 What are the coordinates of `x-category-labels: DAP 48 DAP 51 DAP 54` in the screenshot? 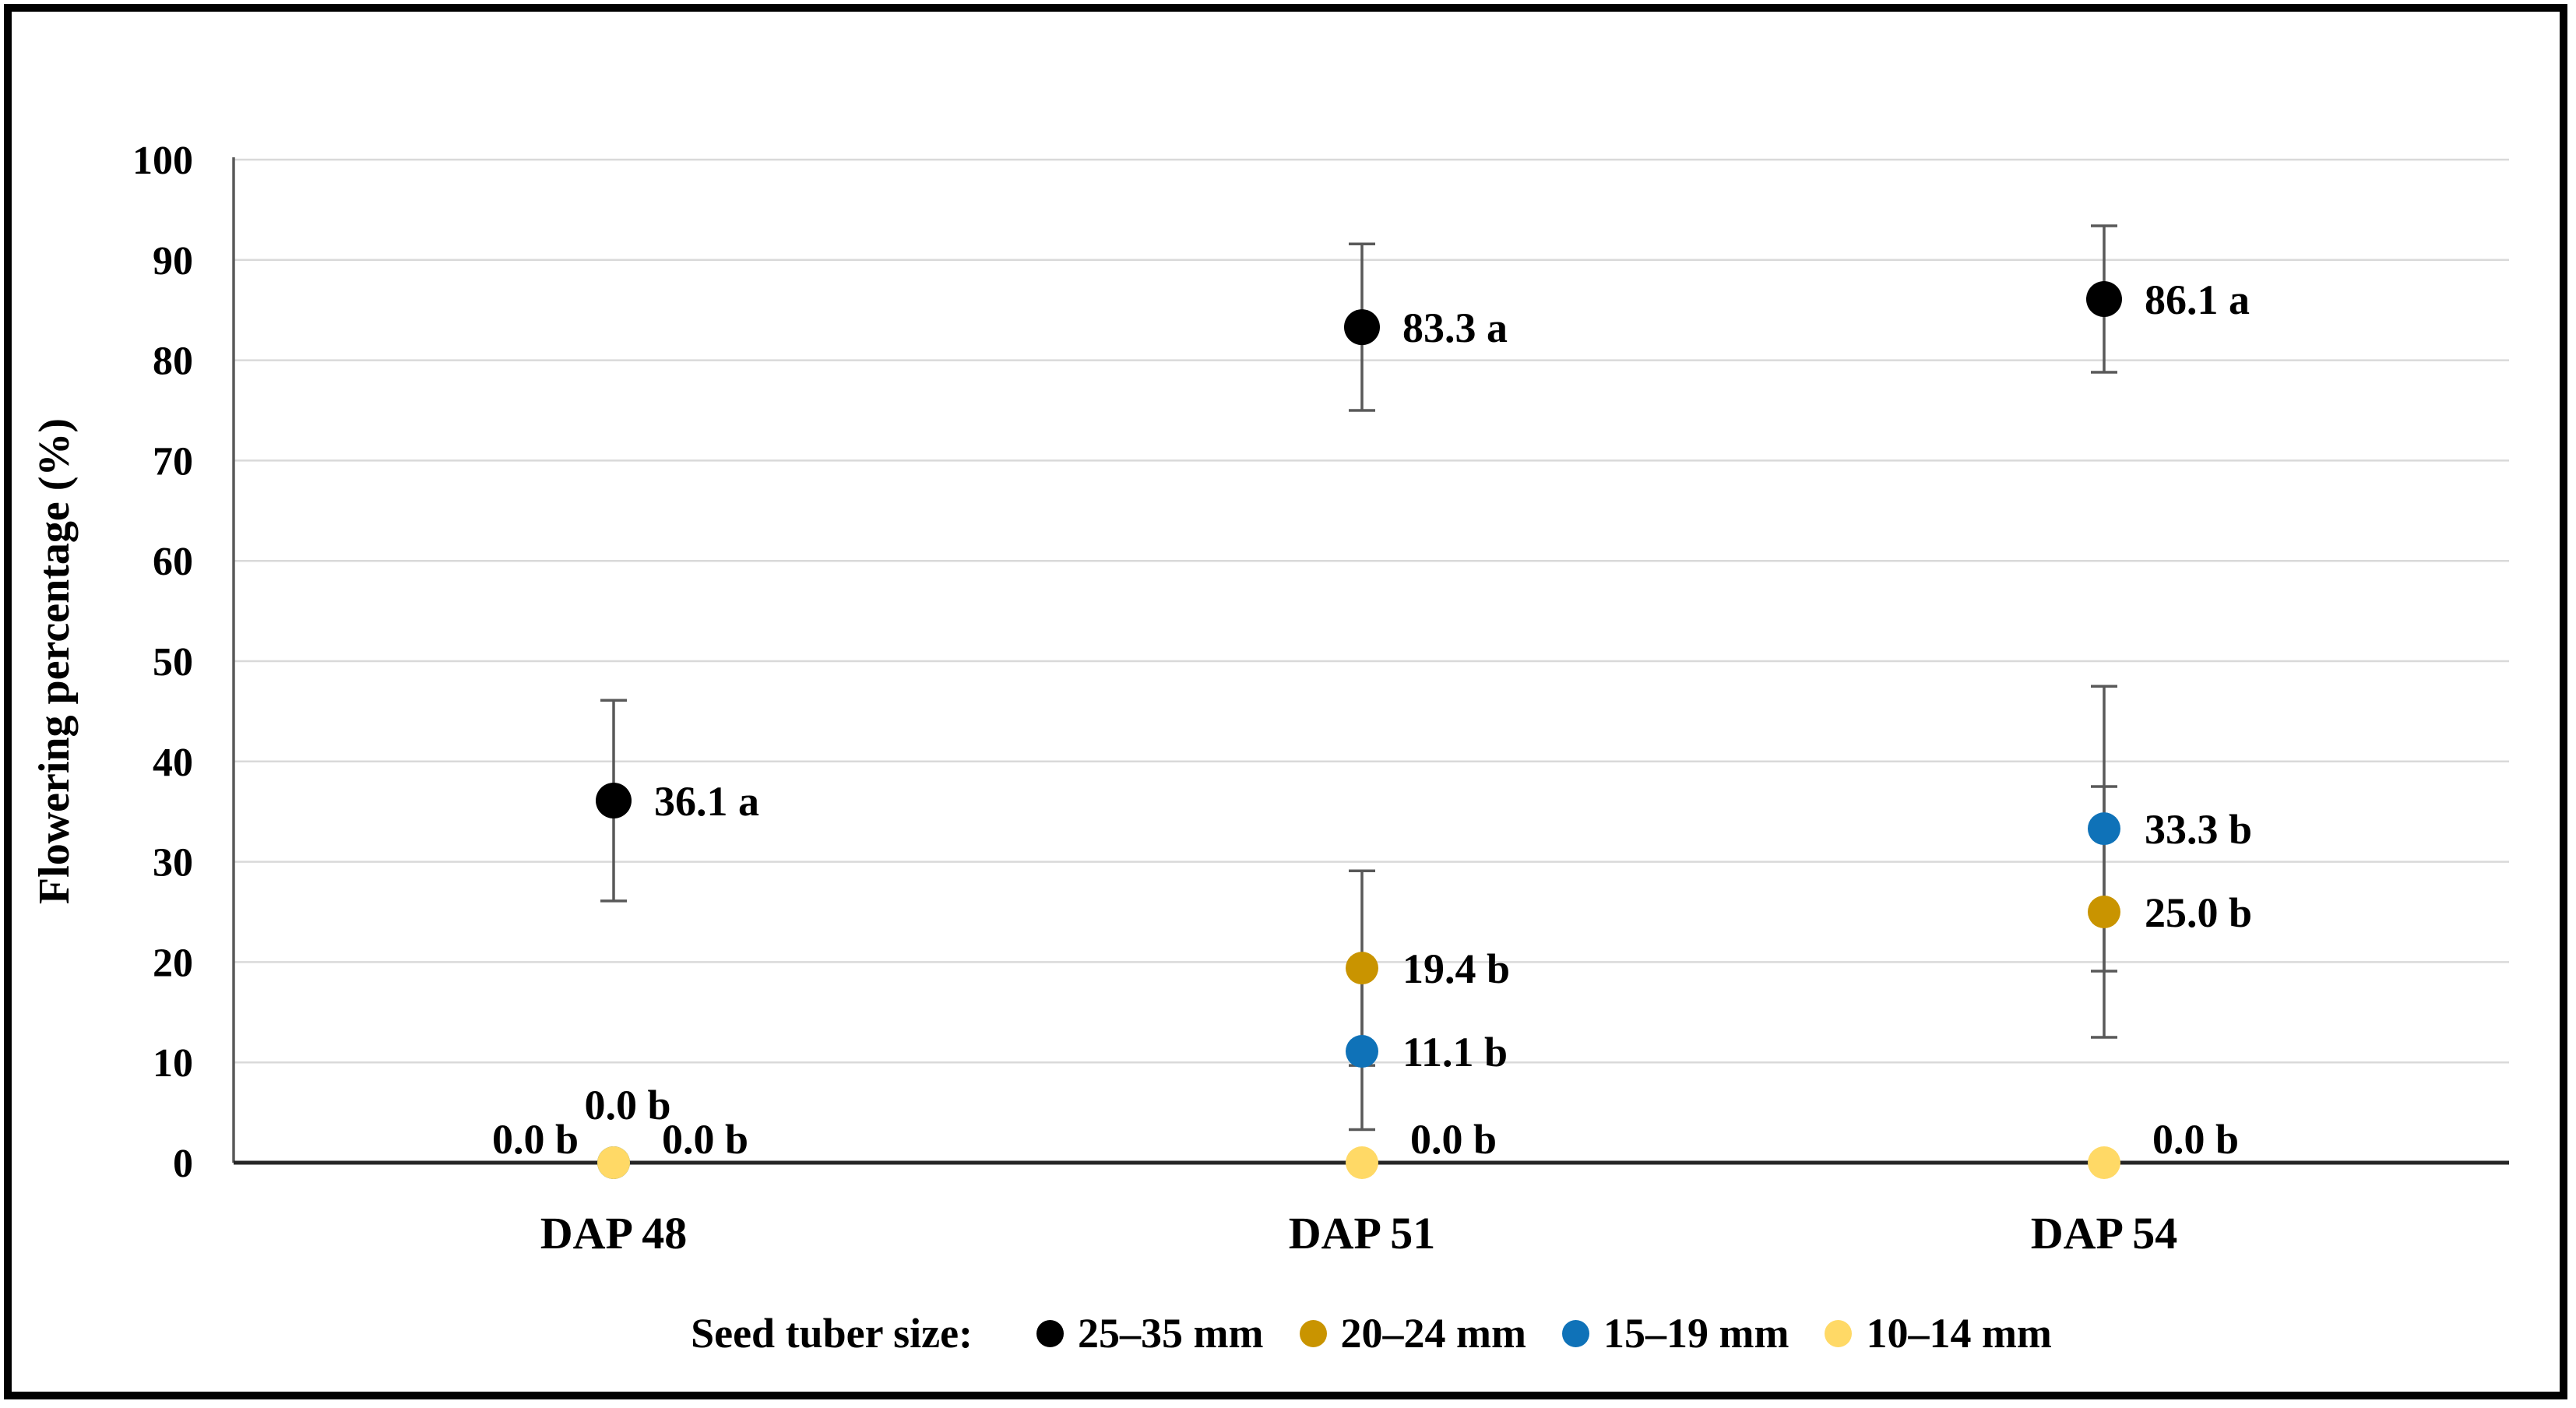 It's located at (1359, 1233).